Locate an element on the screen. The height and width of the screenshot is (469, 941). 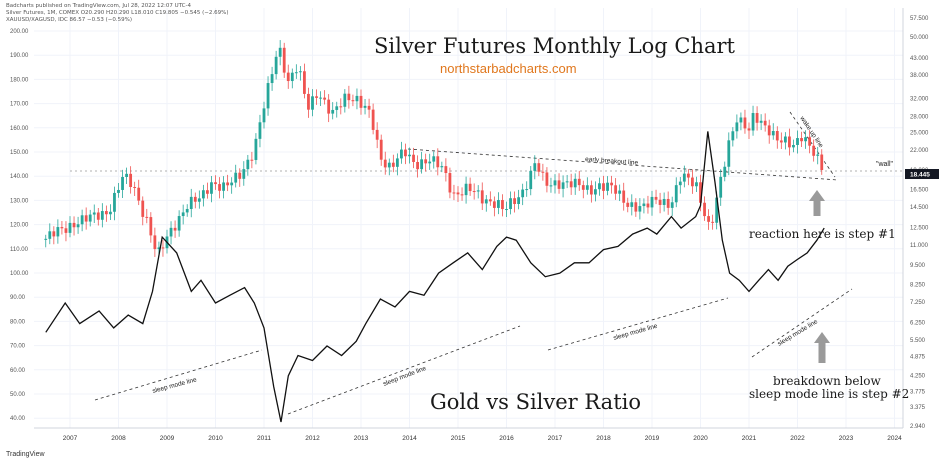
website-link: northstarbadcharts.com is located at coordinates (508, 68).